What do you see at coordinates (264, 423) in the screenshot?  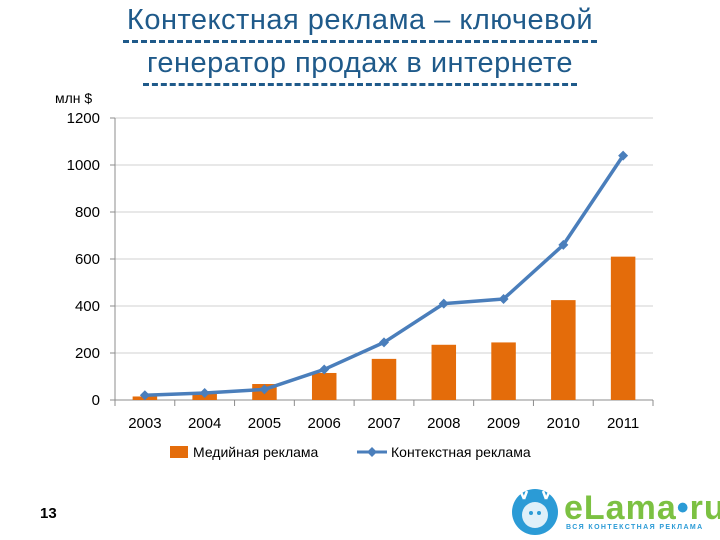 I see `x-tick-label: 2005` at bounding box center [264, 423].